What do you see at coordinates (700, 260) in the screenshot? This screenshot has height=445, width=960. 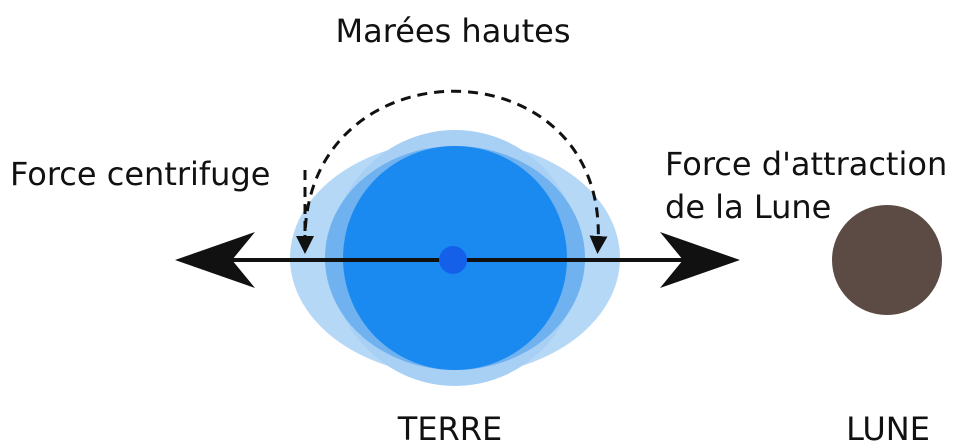 I see `arrow-right` at bounding box center [700, 260].